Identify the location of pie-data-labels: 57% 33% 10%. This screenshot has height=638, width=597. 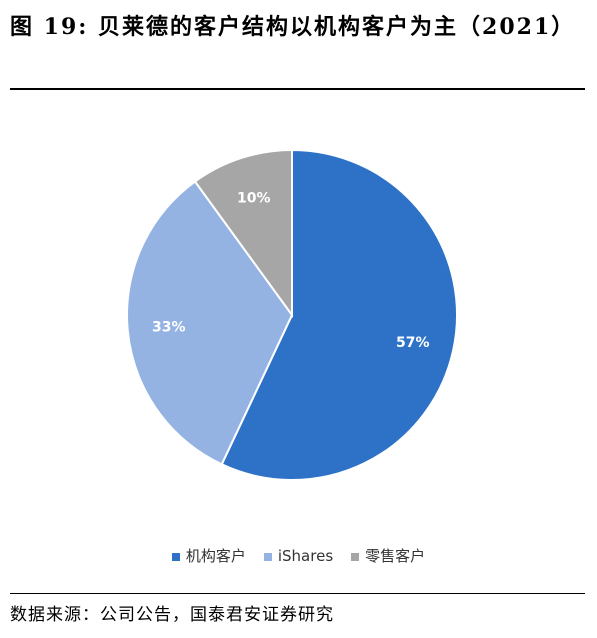
(290, 270).